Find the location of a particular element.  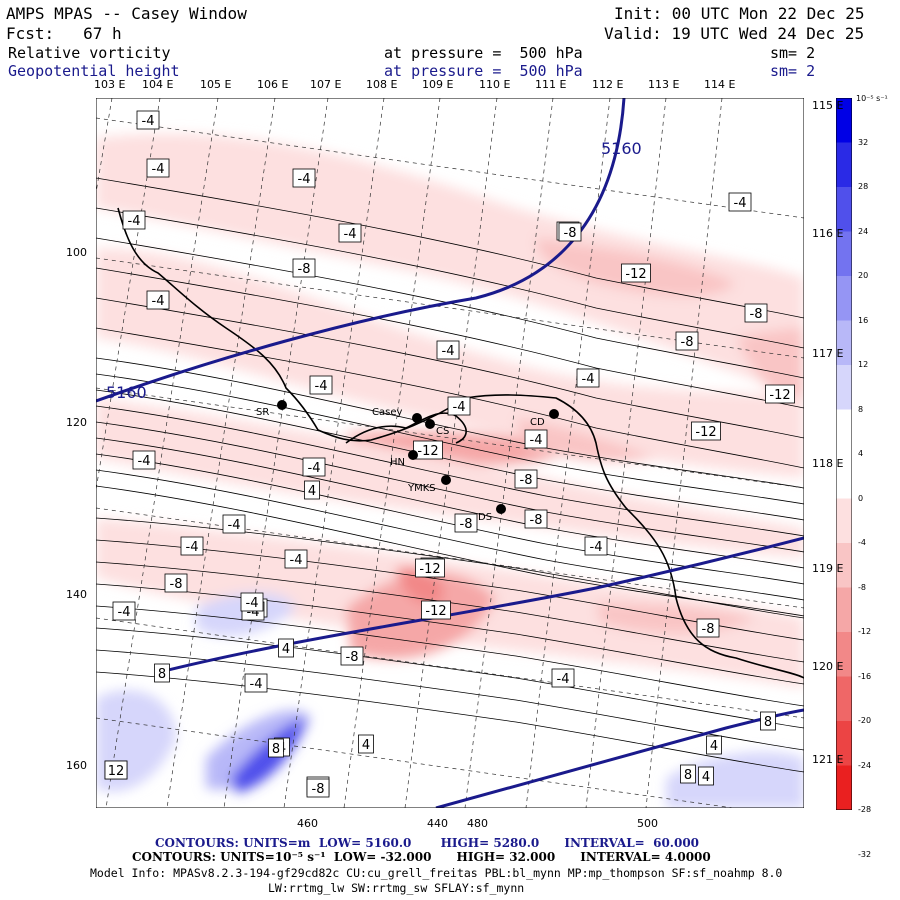

svg-text: YMKS is located at coordinates (421, 488).